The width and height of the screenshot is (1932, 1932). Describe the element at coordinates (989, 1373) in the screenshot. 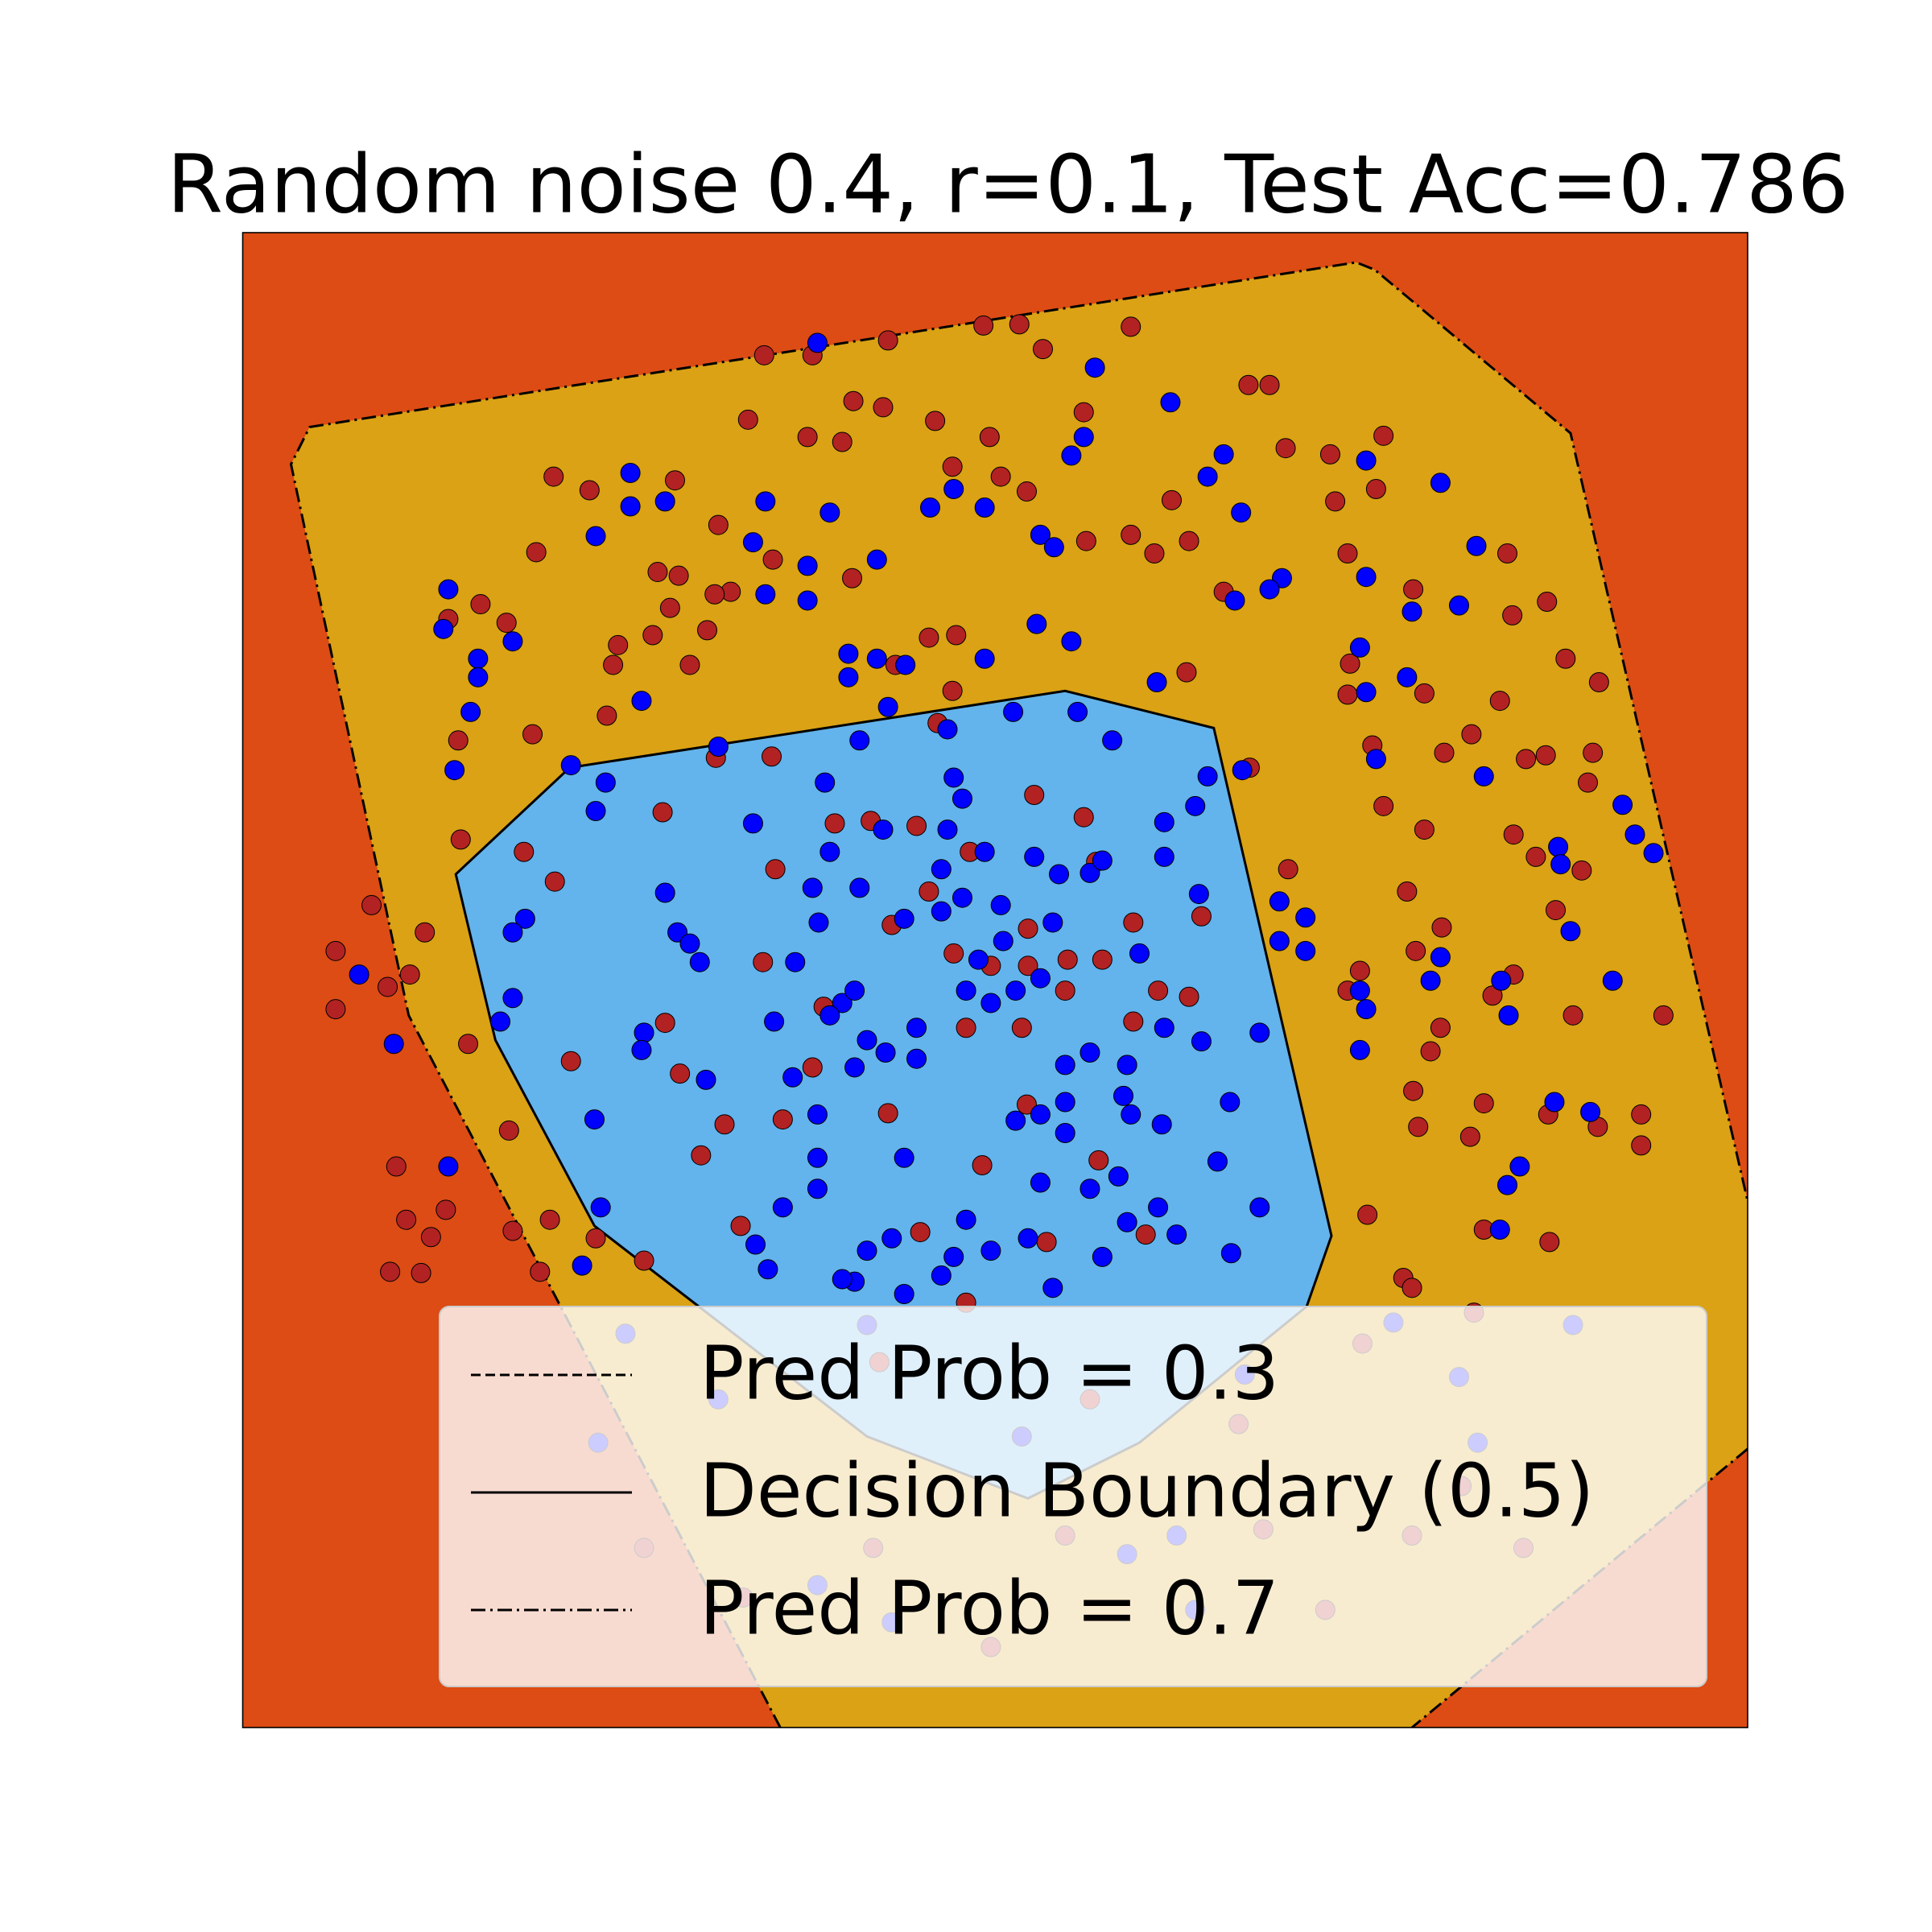

I see `legend-label: Pred Prob = 0.3` at that location.